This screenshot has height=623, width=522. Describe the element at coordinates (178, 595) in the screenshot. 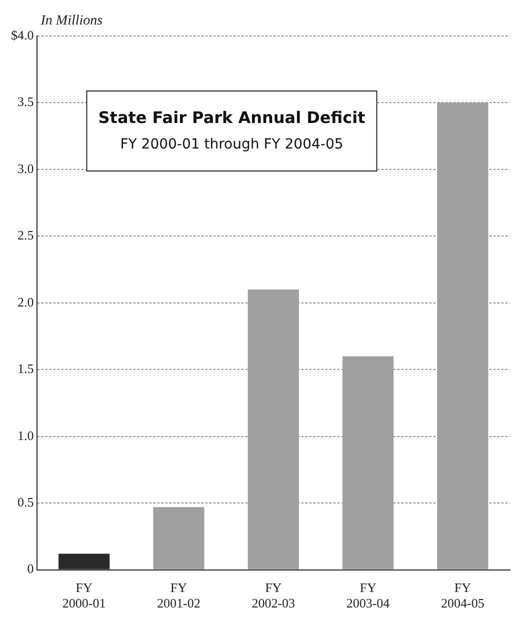

I see `x-tick-label: FY 2001-02` at that location.